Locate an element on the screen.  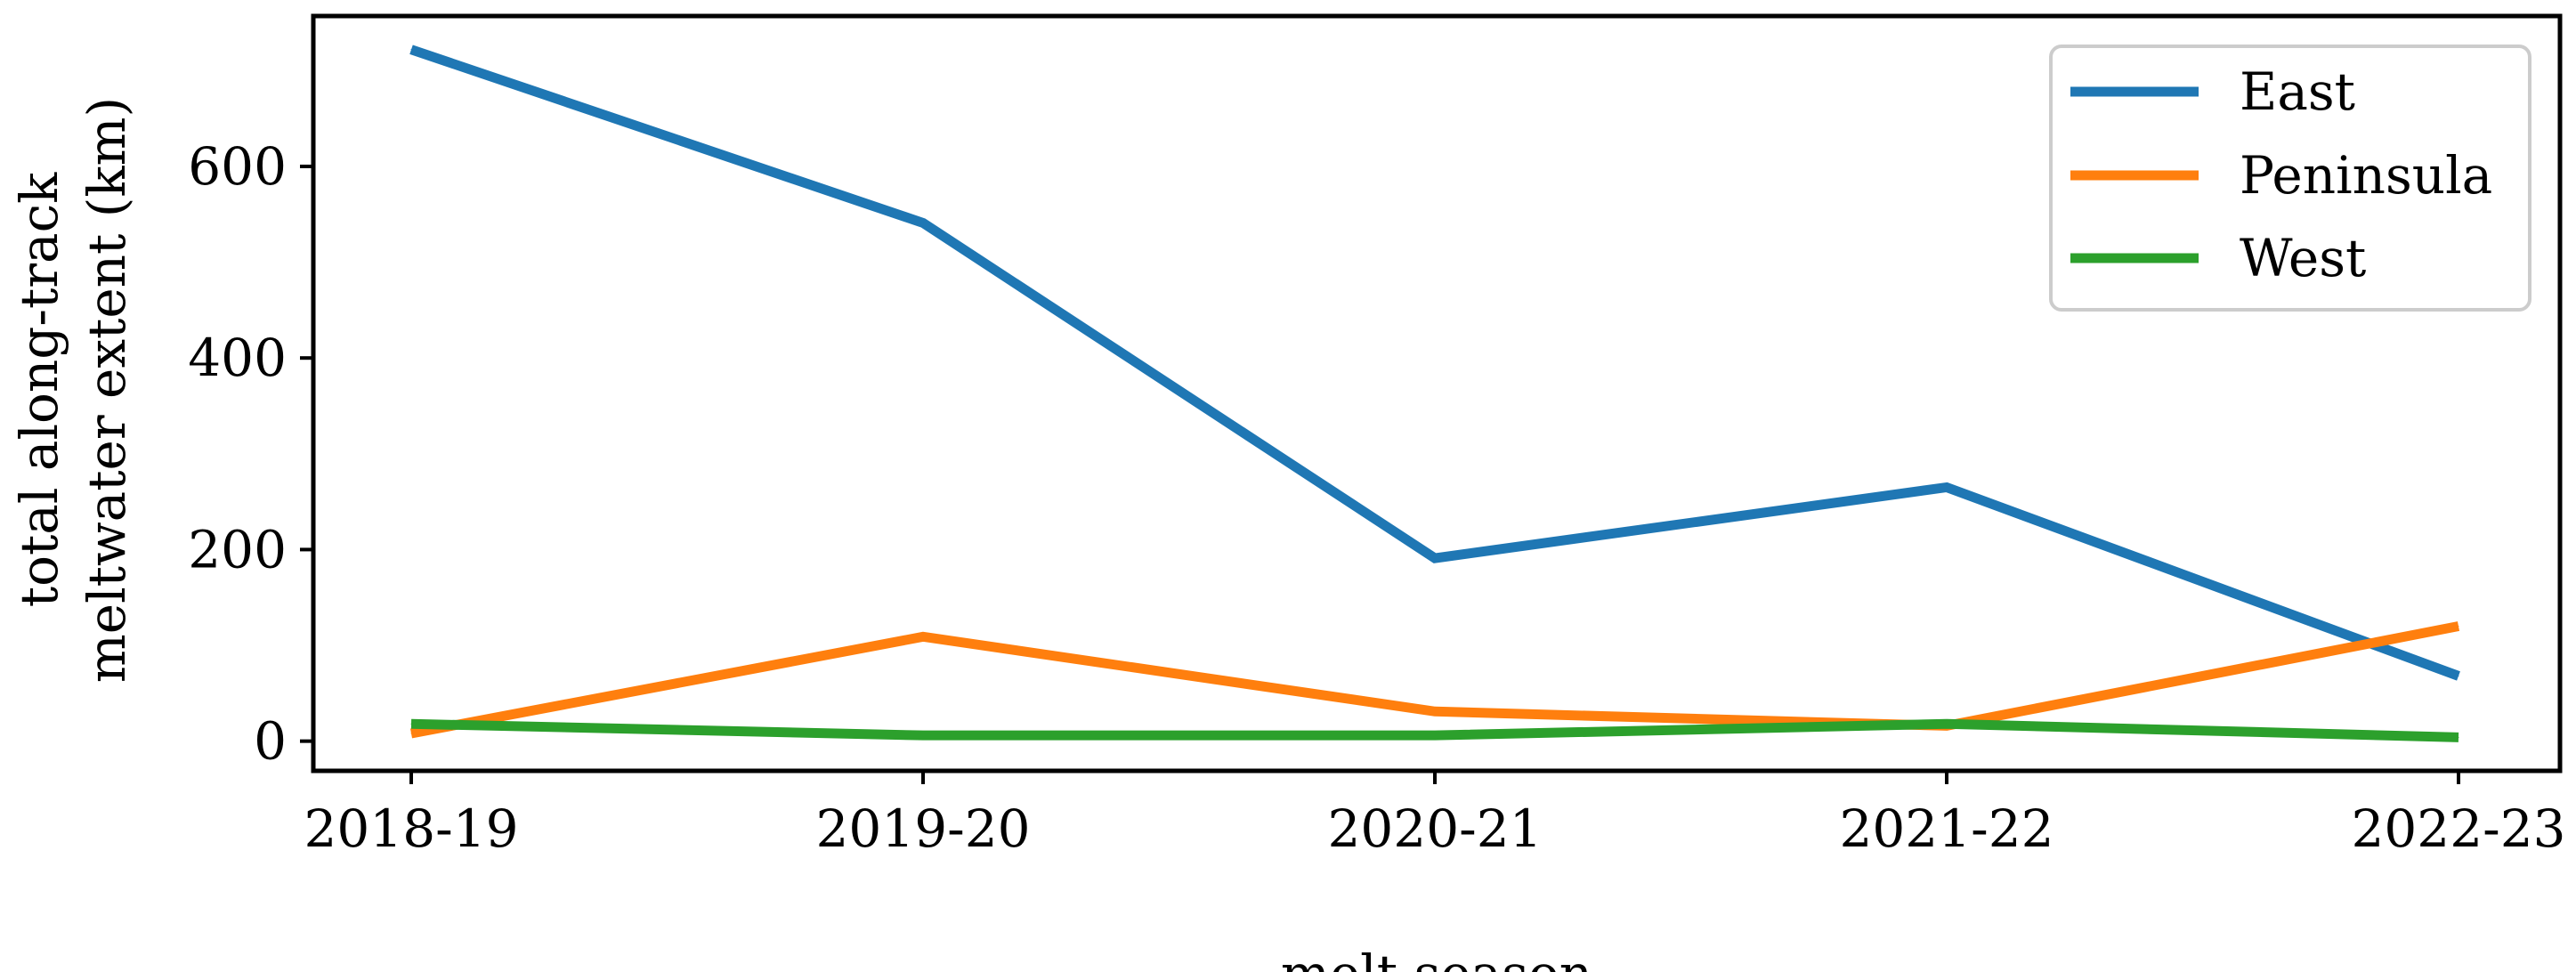
x-tick-label: 2021-22 is located at coordinates (1946, 828).